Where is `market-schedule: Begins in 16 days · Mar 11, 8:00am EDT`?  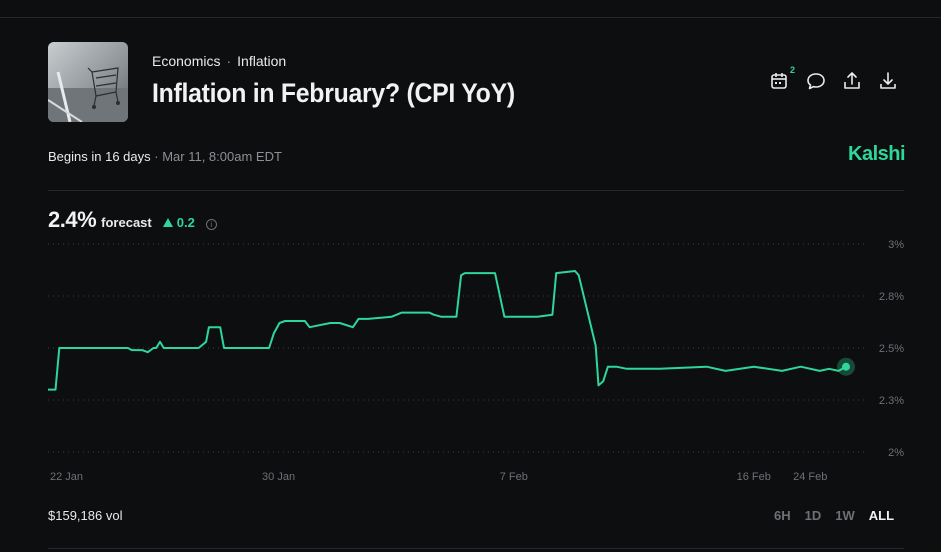
market-schedule: Begins in 16 days · Mar 11, 8:00am EDT is located at coordinates (165, 156).